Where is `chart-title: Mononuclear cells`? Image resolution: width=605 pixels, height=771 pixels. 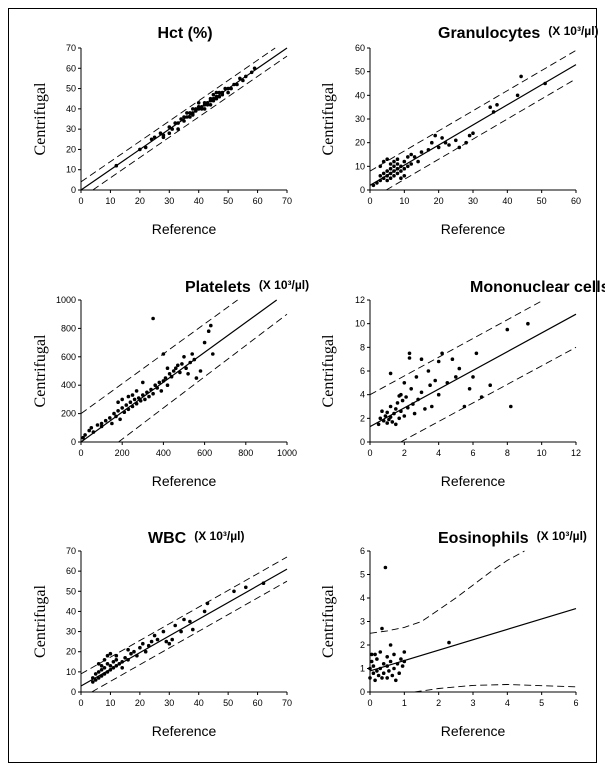 chart-title: Mononuclear cells is located at coordinates (537, 287).